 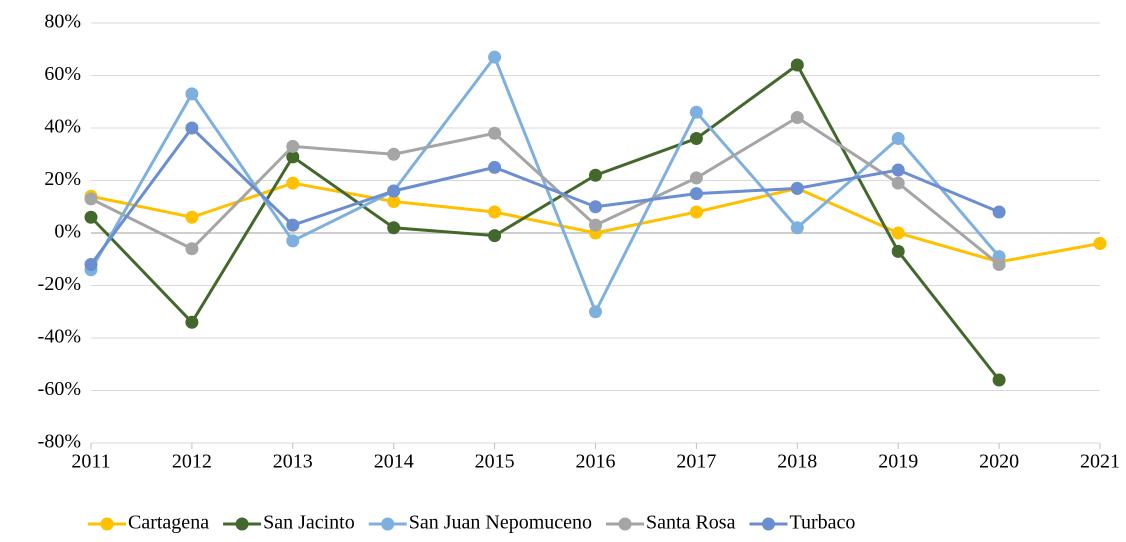 I want to click on y-tick-label: 40%, so click(x=62, y=127).